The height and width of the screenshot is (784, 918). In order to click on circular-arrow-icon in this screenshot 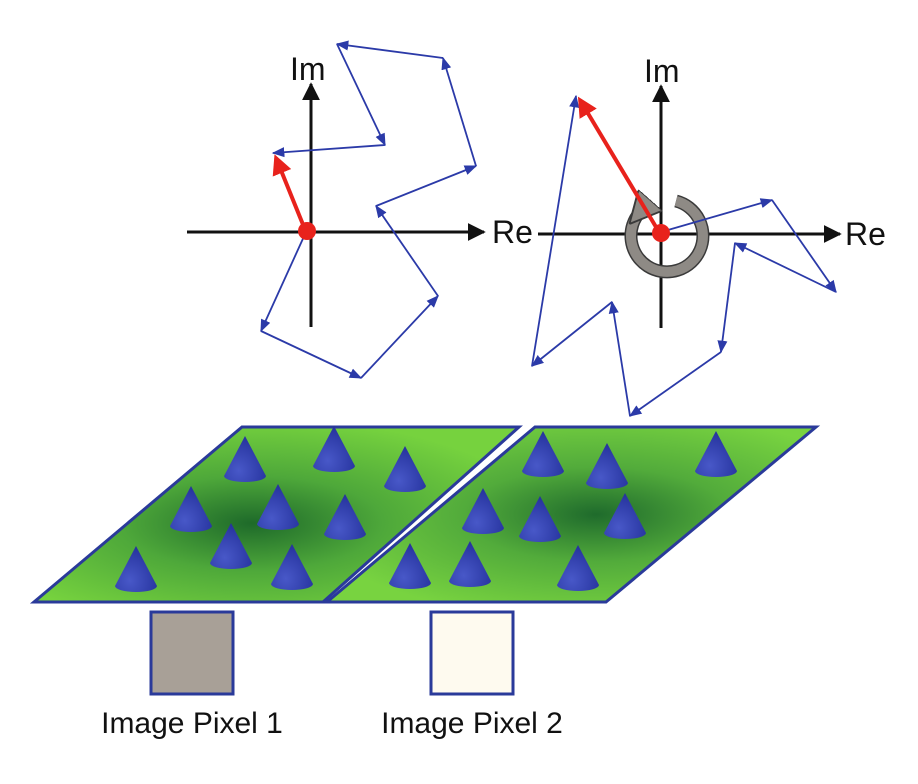, I will do `click(667, 240)`.